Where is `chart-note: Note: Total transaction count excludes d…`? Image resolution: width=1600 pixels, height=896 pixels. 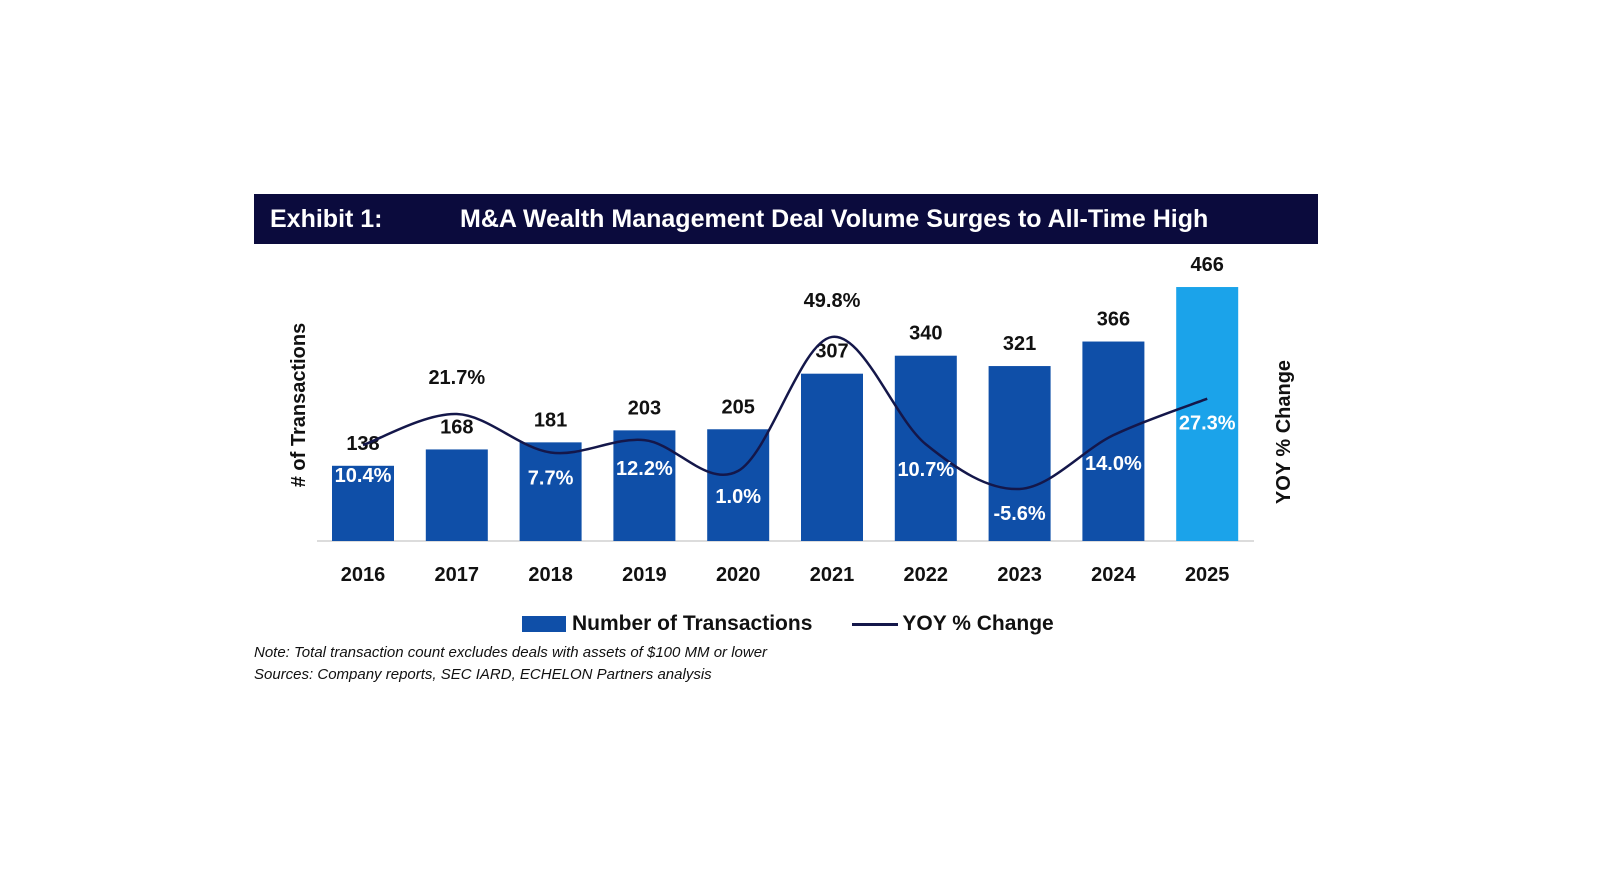
chart-note: Note: Total transaction count excludes d… is located at coordinates (511, 652).